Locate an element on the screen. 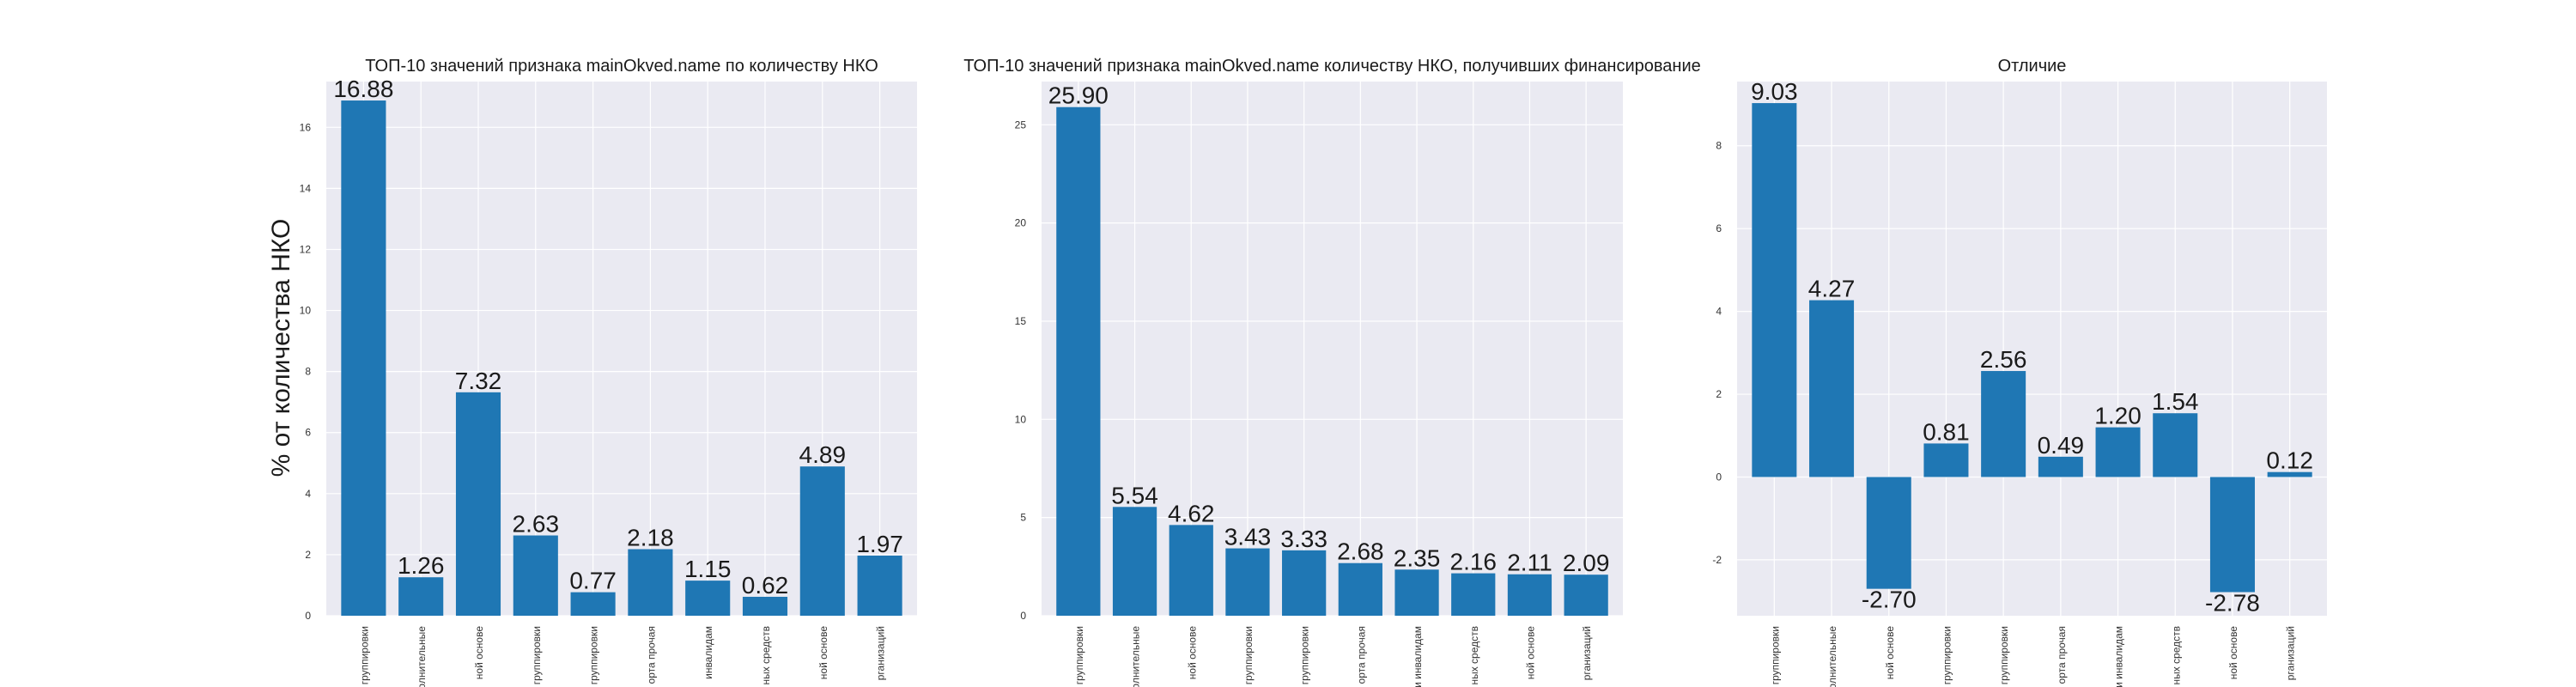 The height and width of the screenshot is (687, 2576). data-label: 0.81 is located at coordinates (1946, 431).